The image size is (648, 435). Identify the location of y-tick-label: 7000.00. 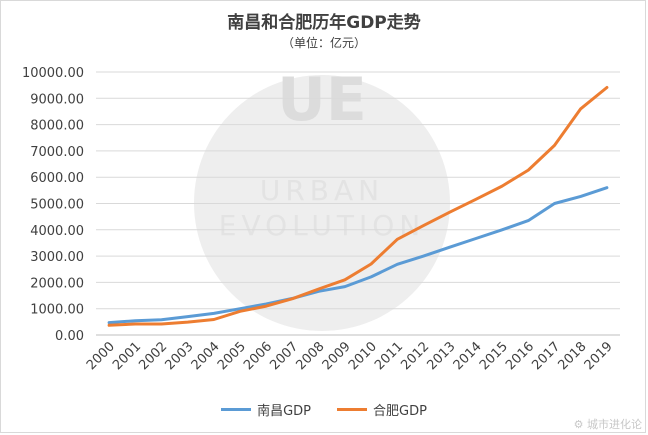
(57, 152).